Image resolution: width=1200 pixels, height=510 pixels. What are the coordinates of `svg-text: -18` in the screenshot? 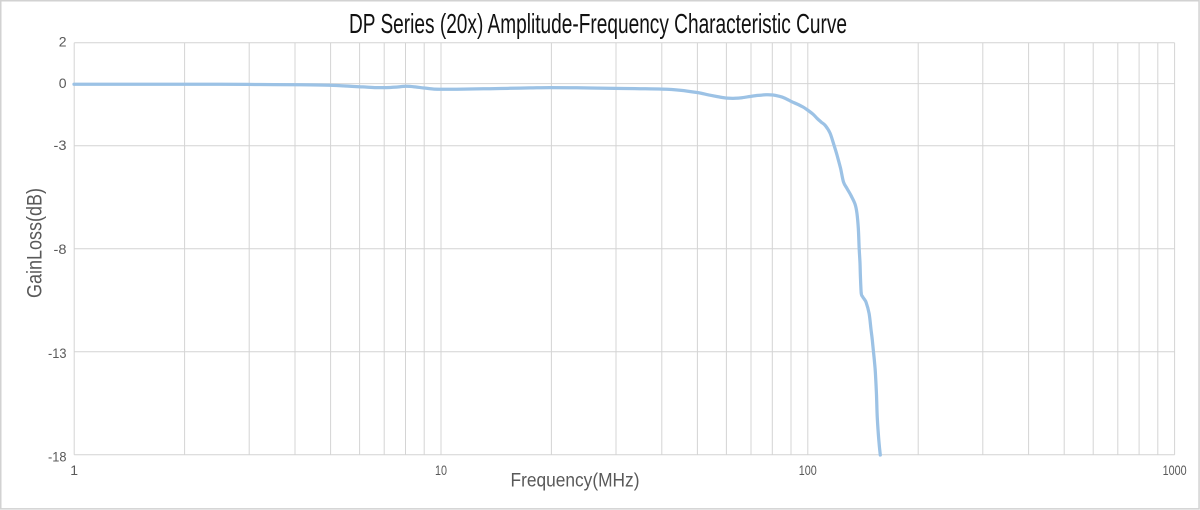 It's located at (57, 457).